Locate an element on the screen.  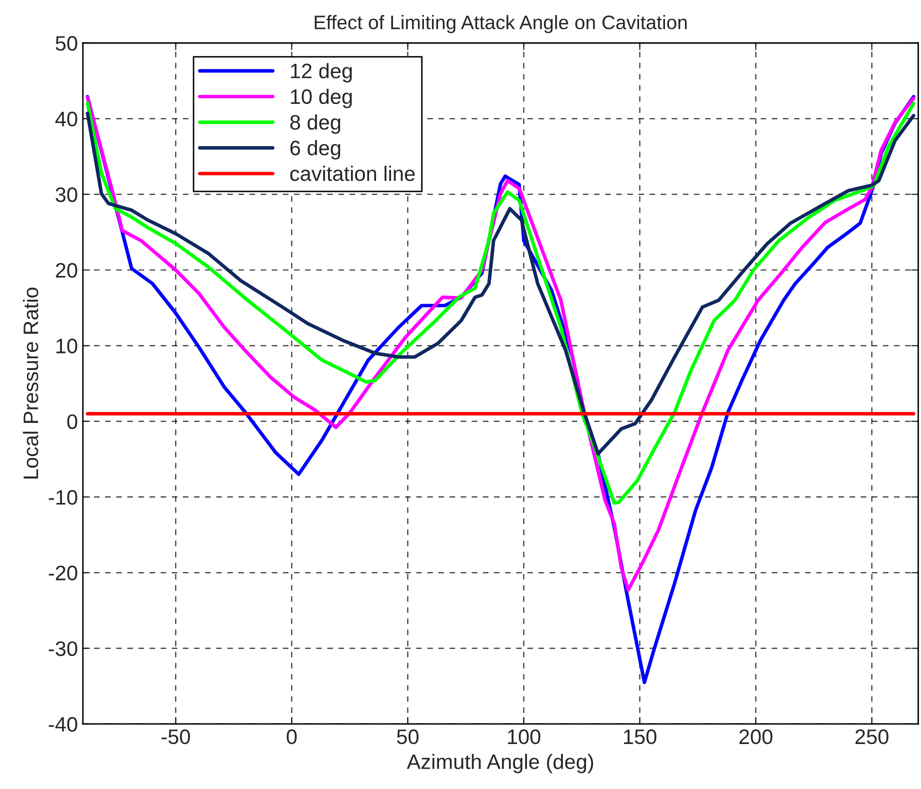
chart-title: Effect of Limiting Attack Angle on Cavitation is located at coordinates (500, 24).